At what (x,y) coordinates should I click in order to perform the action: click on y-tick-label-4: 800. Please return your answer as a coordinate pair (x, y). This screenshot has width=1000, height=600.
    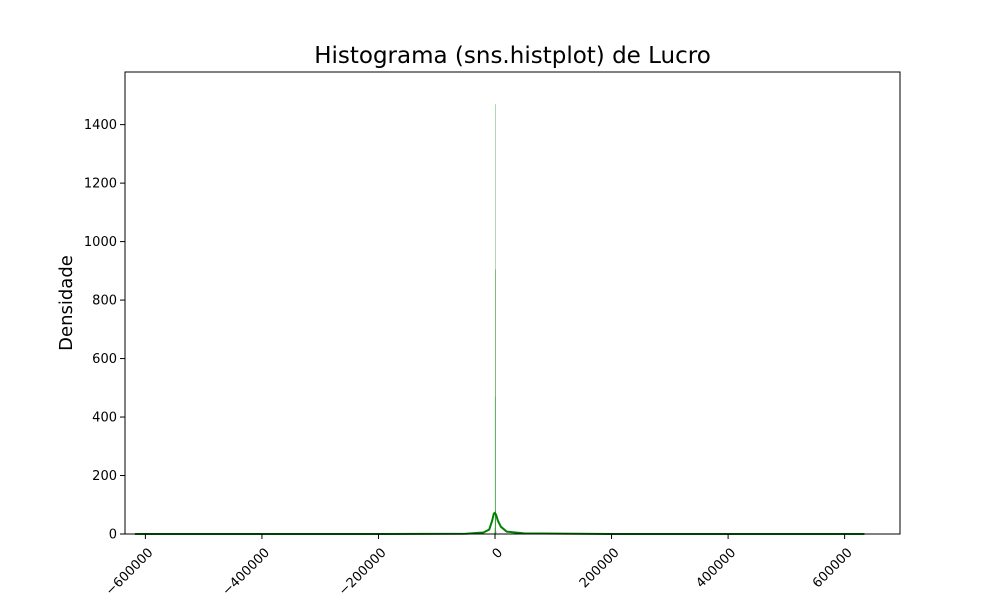
    Looking at the image, I should click on (104, 301).